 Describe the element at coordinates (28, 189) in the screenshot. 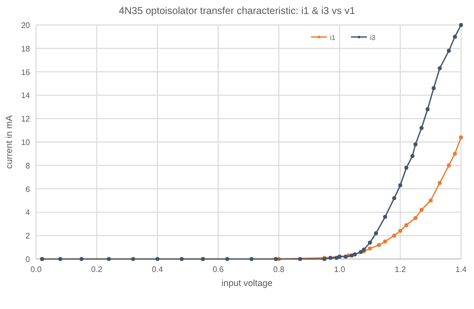

I see `y-tick-label: 6` at that location.